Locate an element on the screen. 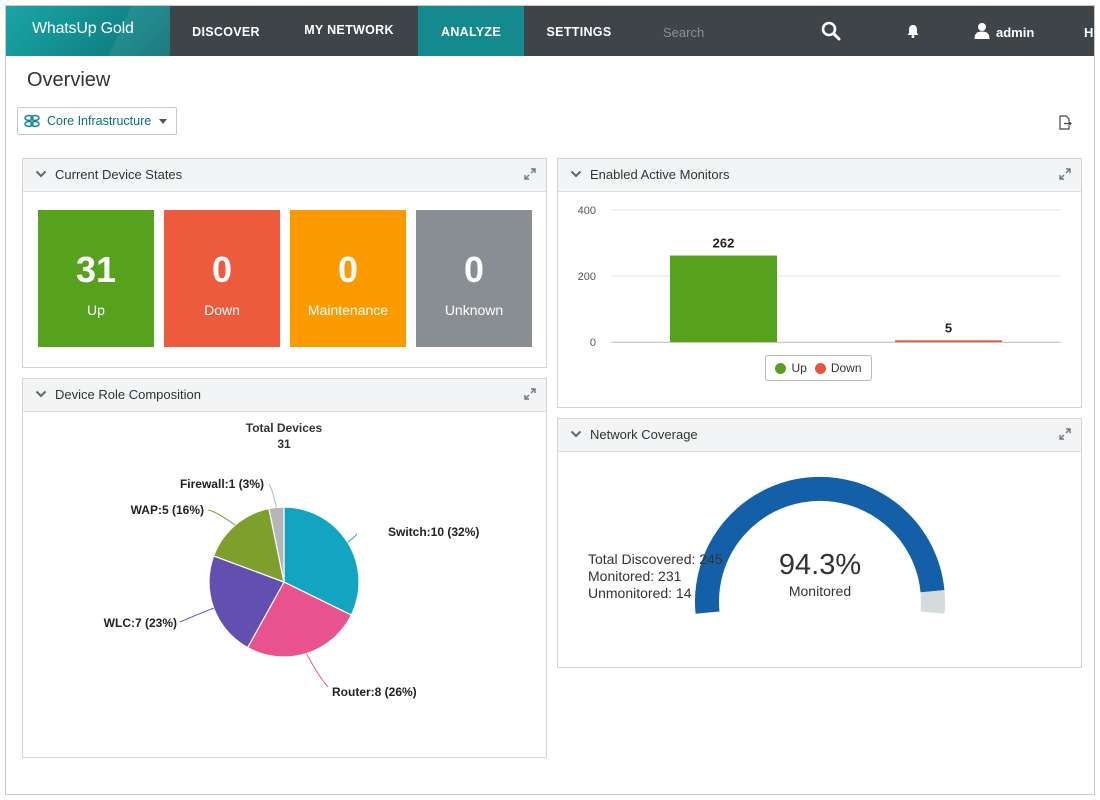 Image resolution: width=1100 pixels, height=800 pixels. device-group-icon is located at coordinates (32, 120).